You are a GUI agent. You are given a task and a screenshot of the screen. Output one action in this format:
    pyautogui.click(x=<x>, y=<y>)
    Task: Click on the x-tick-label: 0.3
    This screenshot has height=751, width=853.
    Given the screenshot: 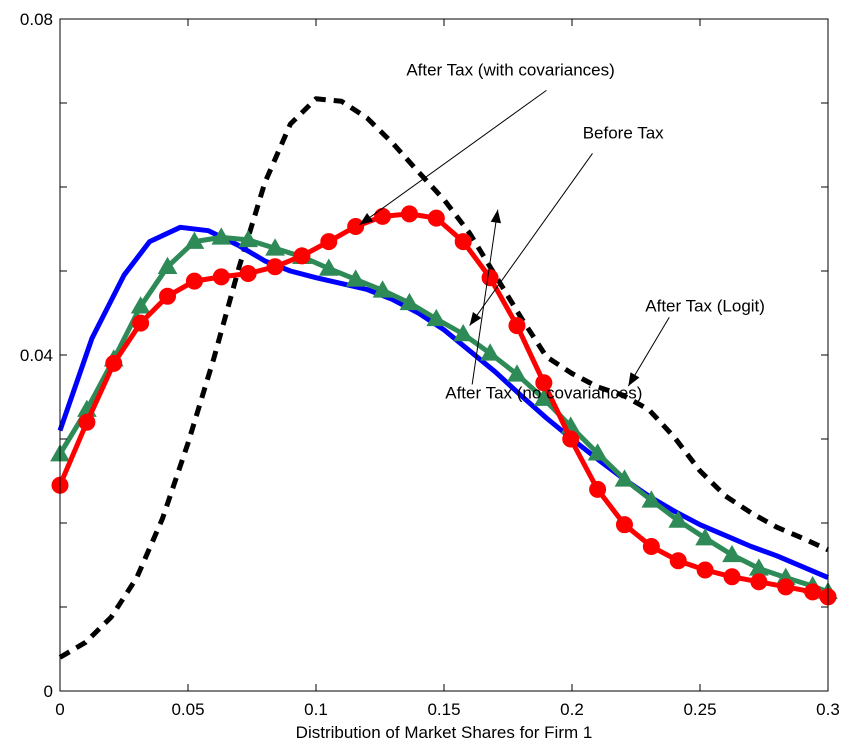 What is the action you would take?
    pyautogui.click(x=828, y=709)
    